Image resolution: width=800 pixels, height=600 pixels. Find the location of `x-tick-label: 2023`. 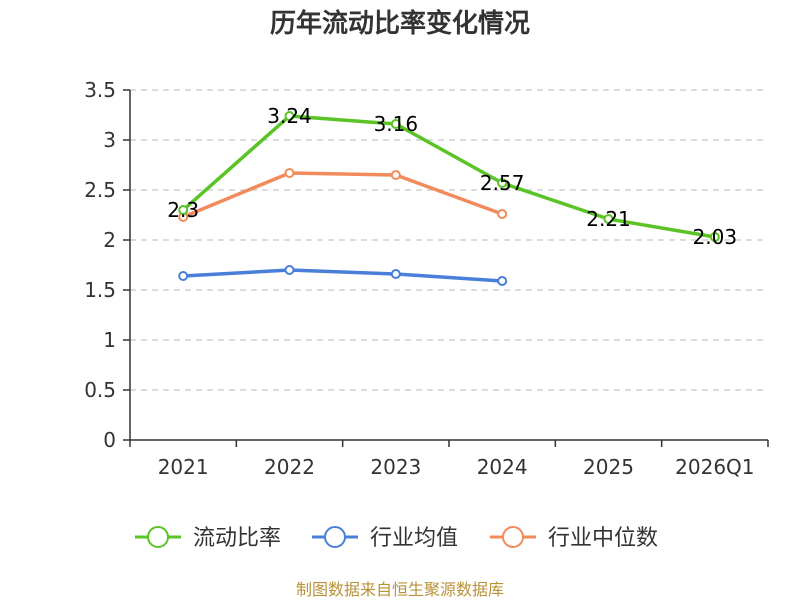

x-tick-label: 2023 is located at coordinates (395, 467).